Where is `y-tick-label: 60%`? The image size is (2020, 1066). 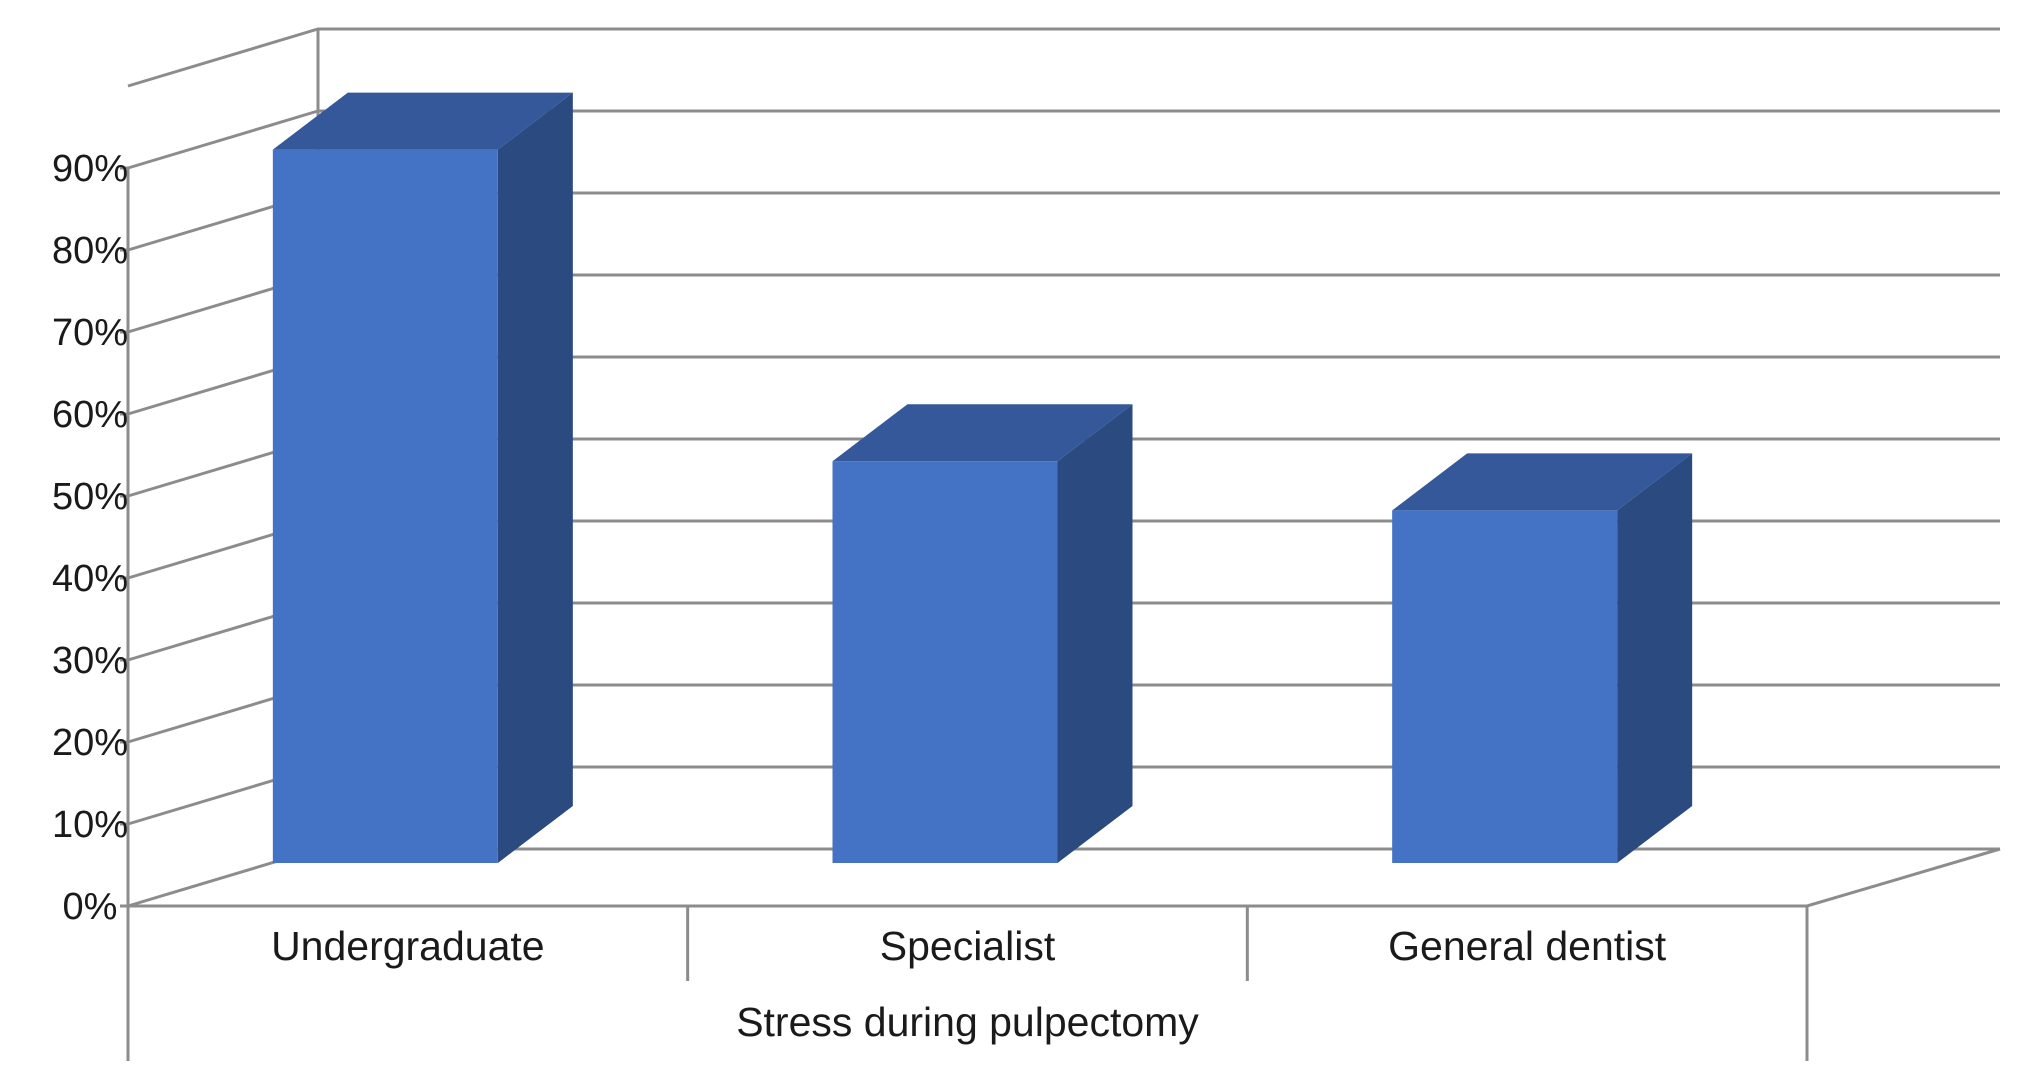 y-tick-label: 60% is located at coordinates (90, 415).